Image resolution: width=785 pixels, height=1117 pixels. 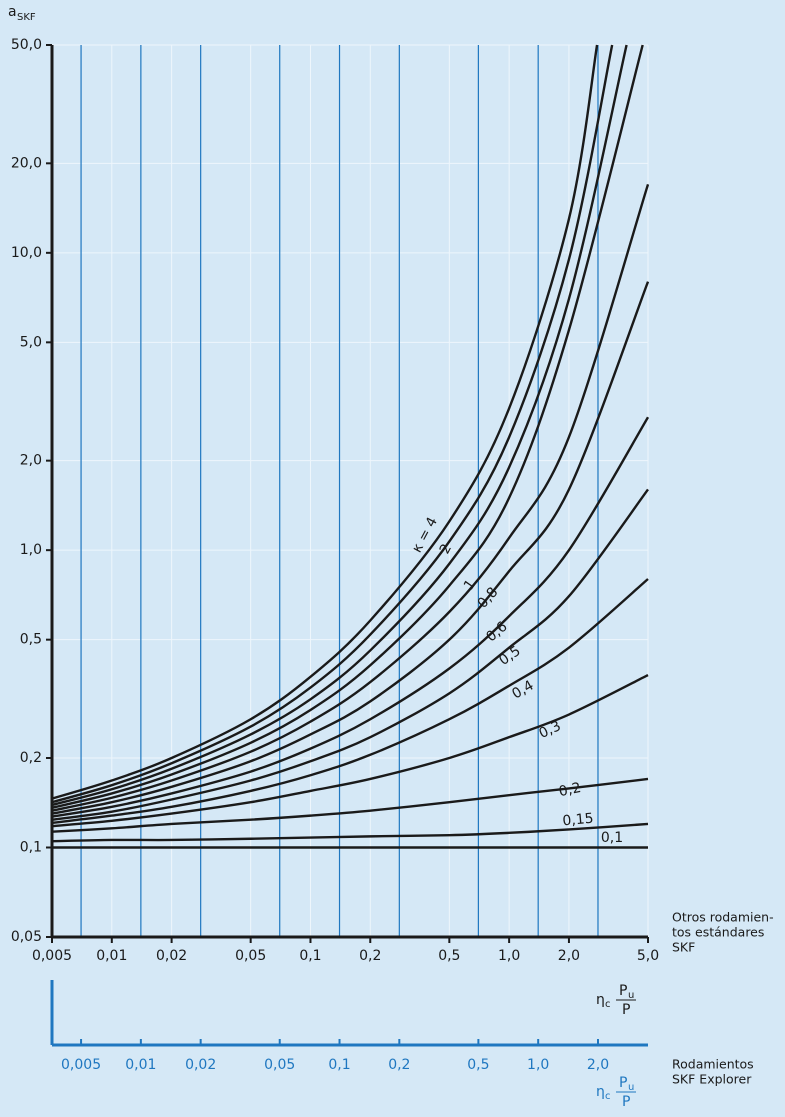 What do you see at coordinates (26, 17) in the screenshot?
I see `y-label-sub: SKF` at bounding box center [26, 17].